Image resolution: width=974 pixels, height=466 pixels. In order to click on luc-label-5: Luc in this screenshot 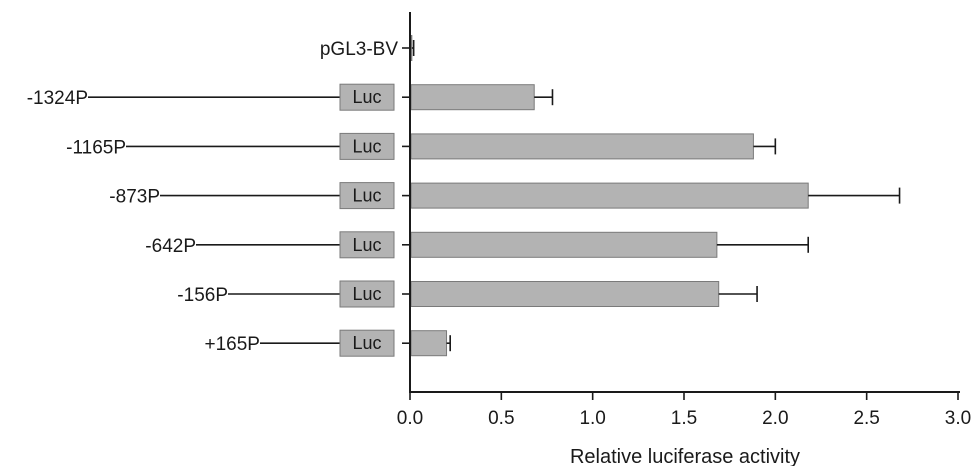, I will do `click(366, 294)`.